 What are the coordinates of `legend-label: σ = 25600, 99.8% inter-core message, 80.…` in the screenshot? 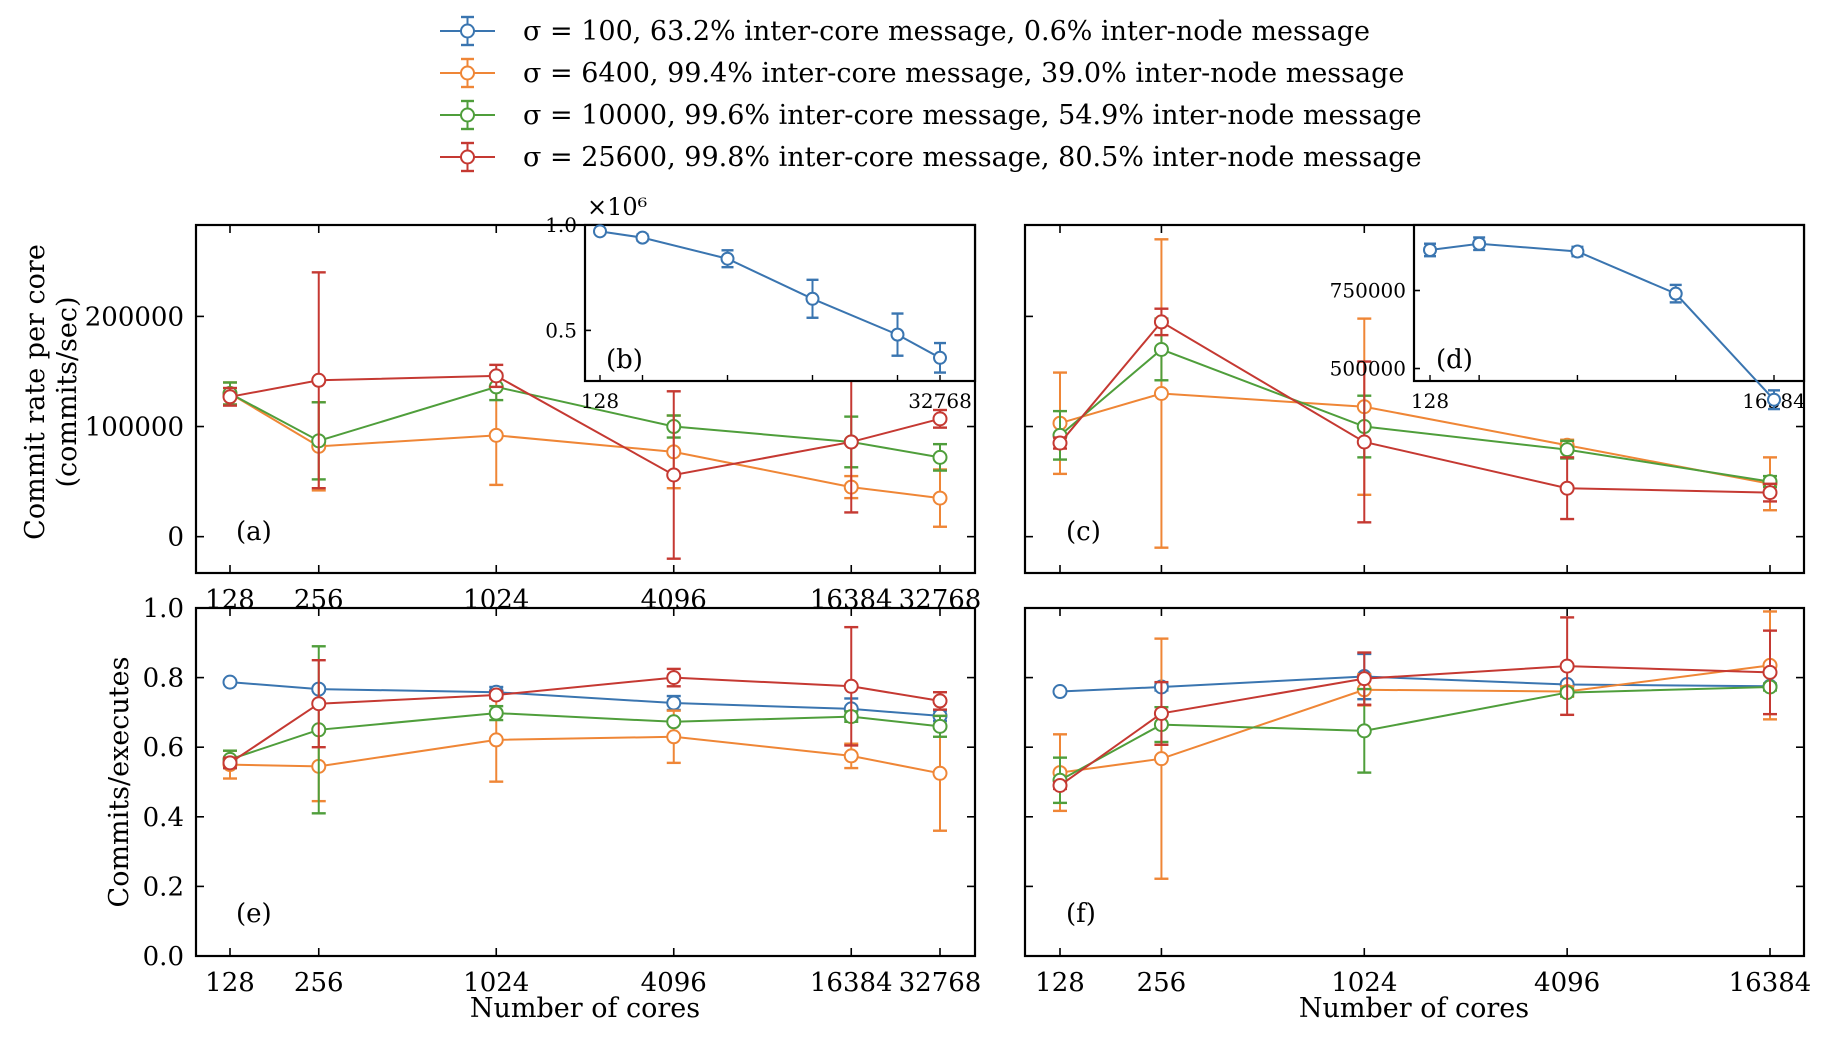 It's located at (972, 157).